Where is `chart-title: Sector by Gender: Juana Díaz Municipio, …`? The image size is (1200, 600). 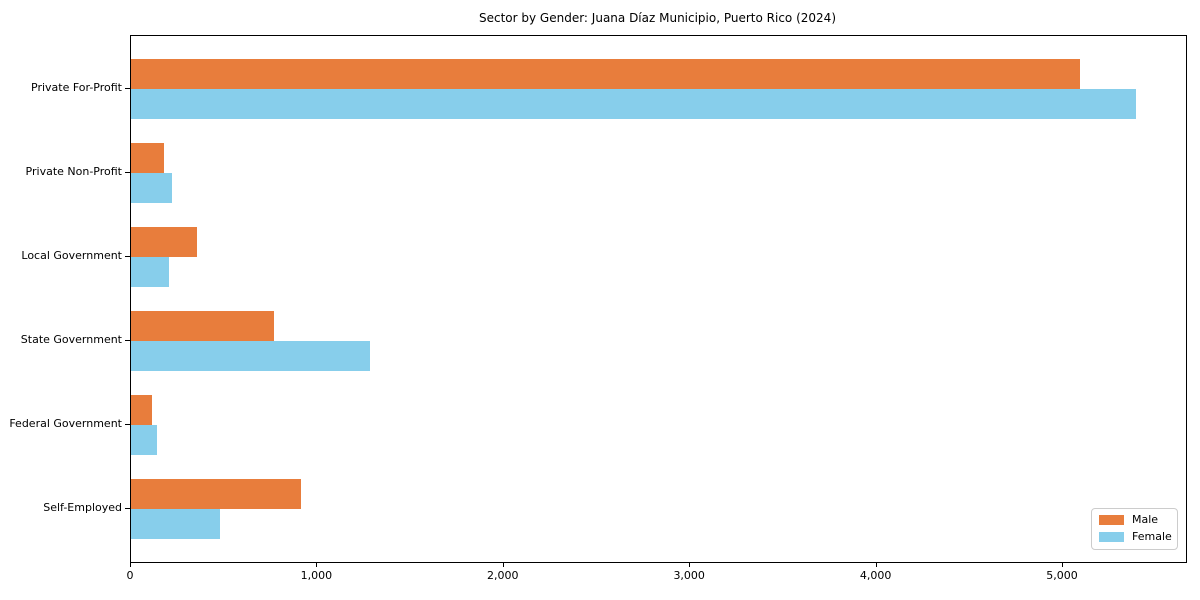
chart-title: Sector by Gender: Juana Díaz Municipio, … is located at coordinates (657, 18).